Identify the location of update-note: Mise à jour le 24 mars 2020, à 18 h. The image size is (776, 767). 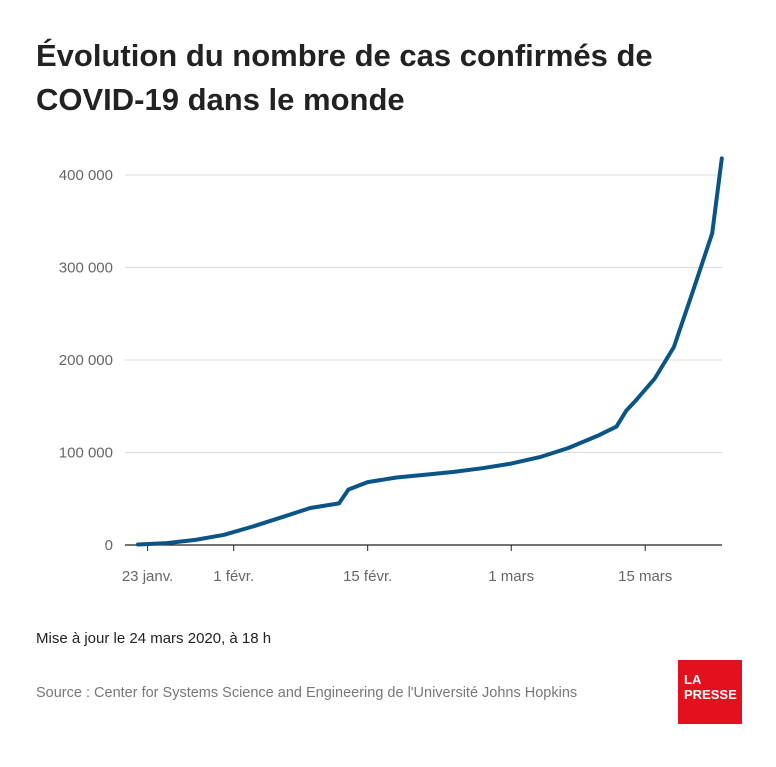
(154, 638).